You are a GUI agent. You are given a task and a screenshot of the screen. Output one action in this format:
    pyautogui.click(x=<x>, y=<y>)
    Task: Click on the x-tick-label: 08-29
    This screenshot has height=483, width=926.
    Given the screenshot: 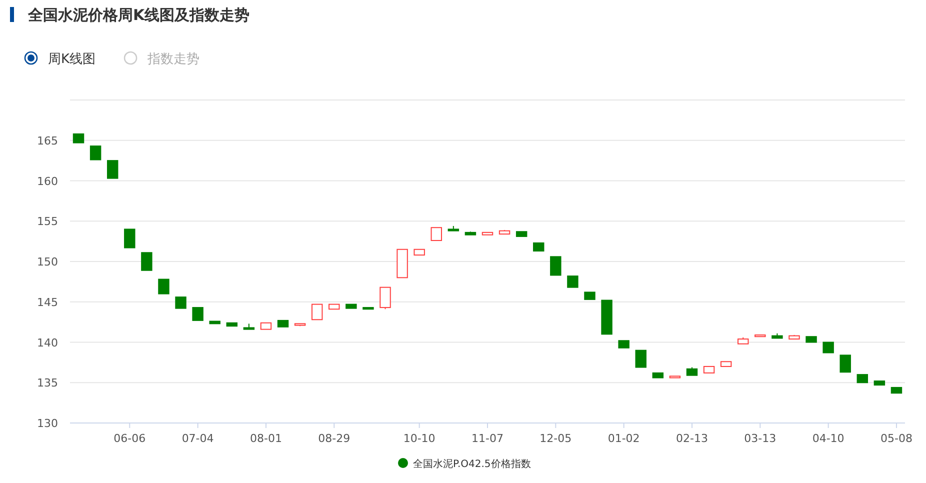 What is the action you would take?
    pyautogui.click(x=334, y=438)
    